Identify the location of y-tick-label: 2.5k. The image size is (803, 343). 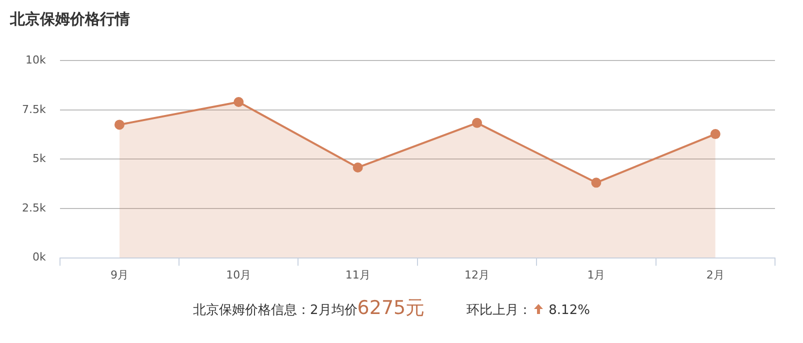
(34, 207).